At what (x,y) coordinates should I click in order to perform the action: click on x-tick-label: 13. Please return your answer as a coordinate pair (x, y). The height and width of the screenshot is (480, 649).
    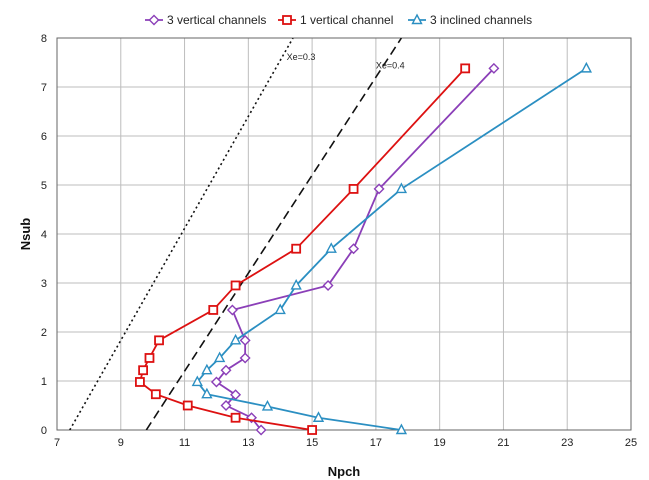
    Looking at the image, I should click on (248, 443).